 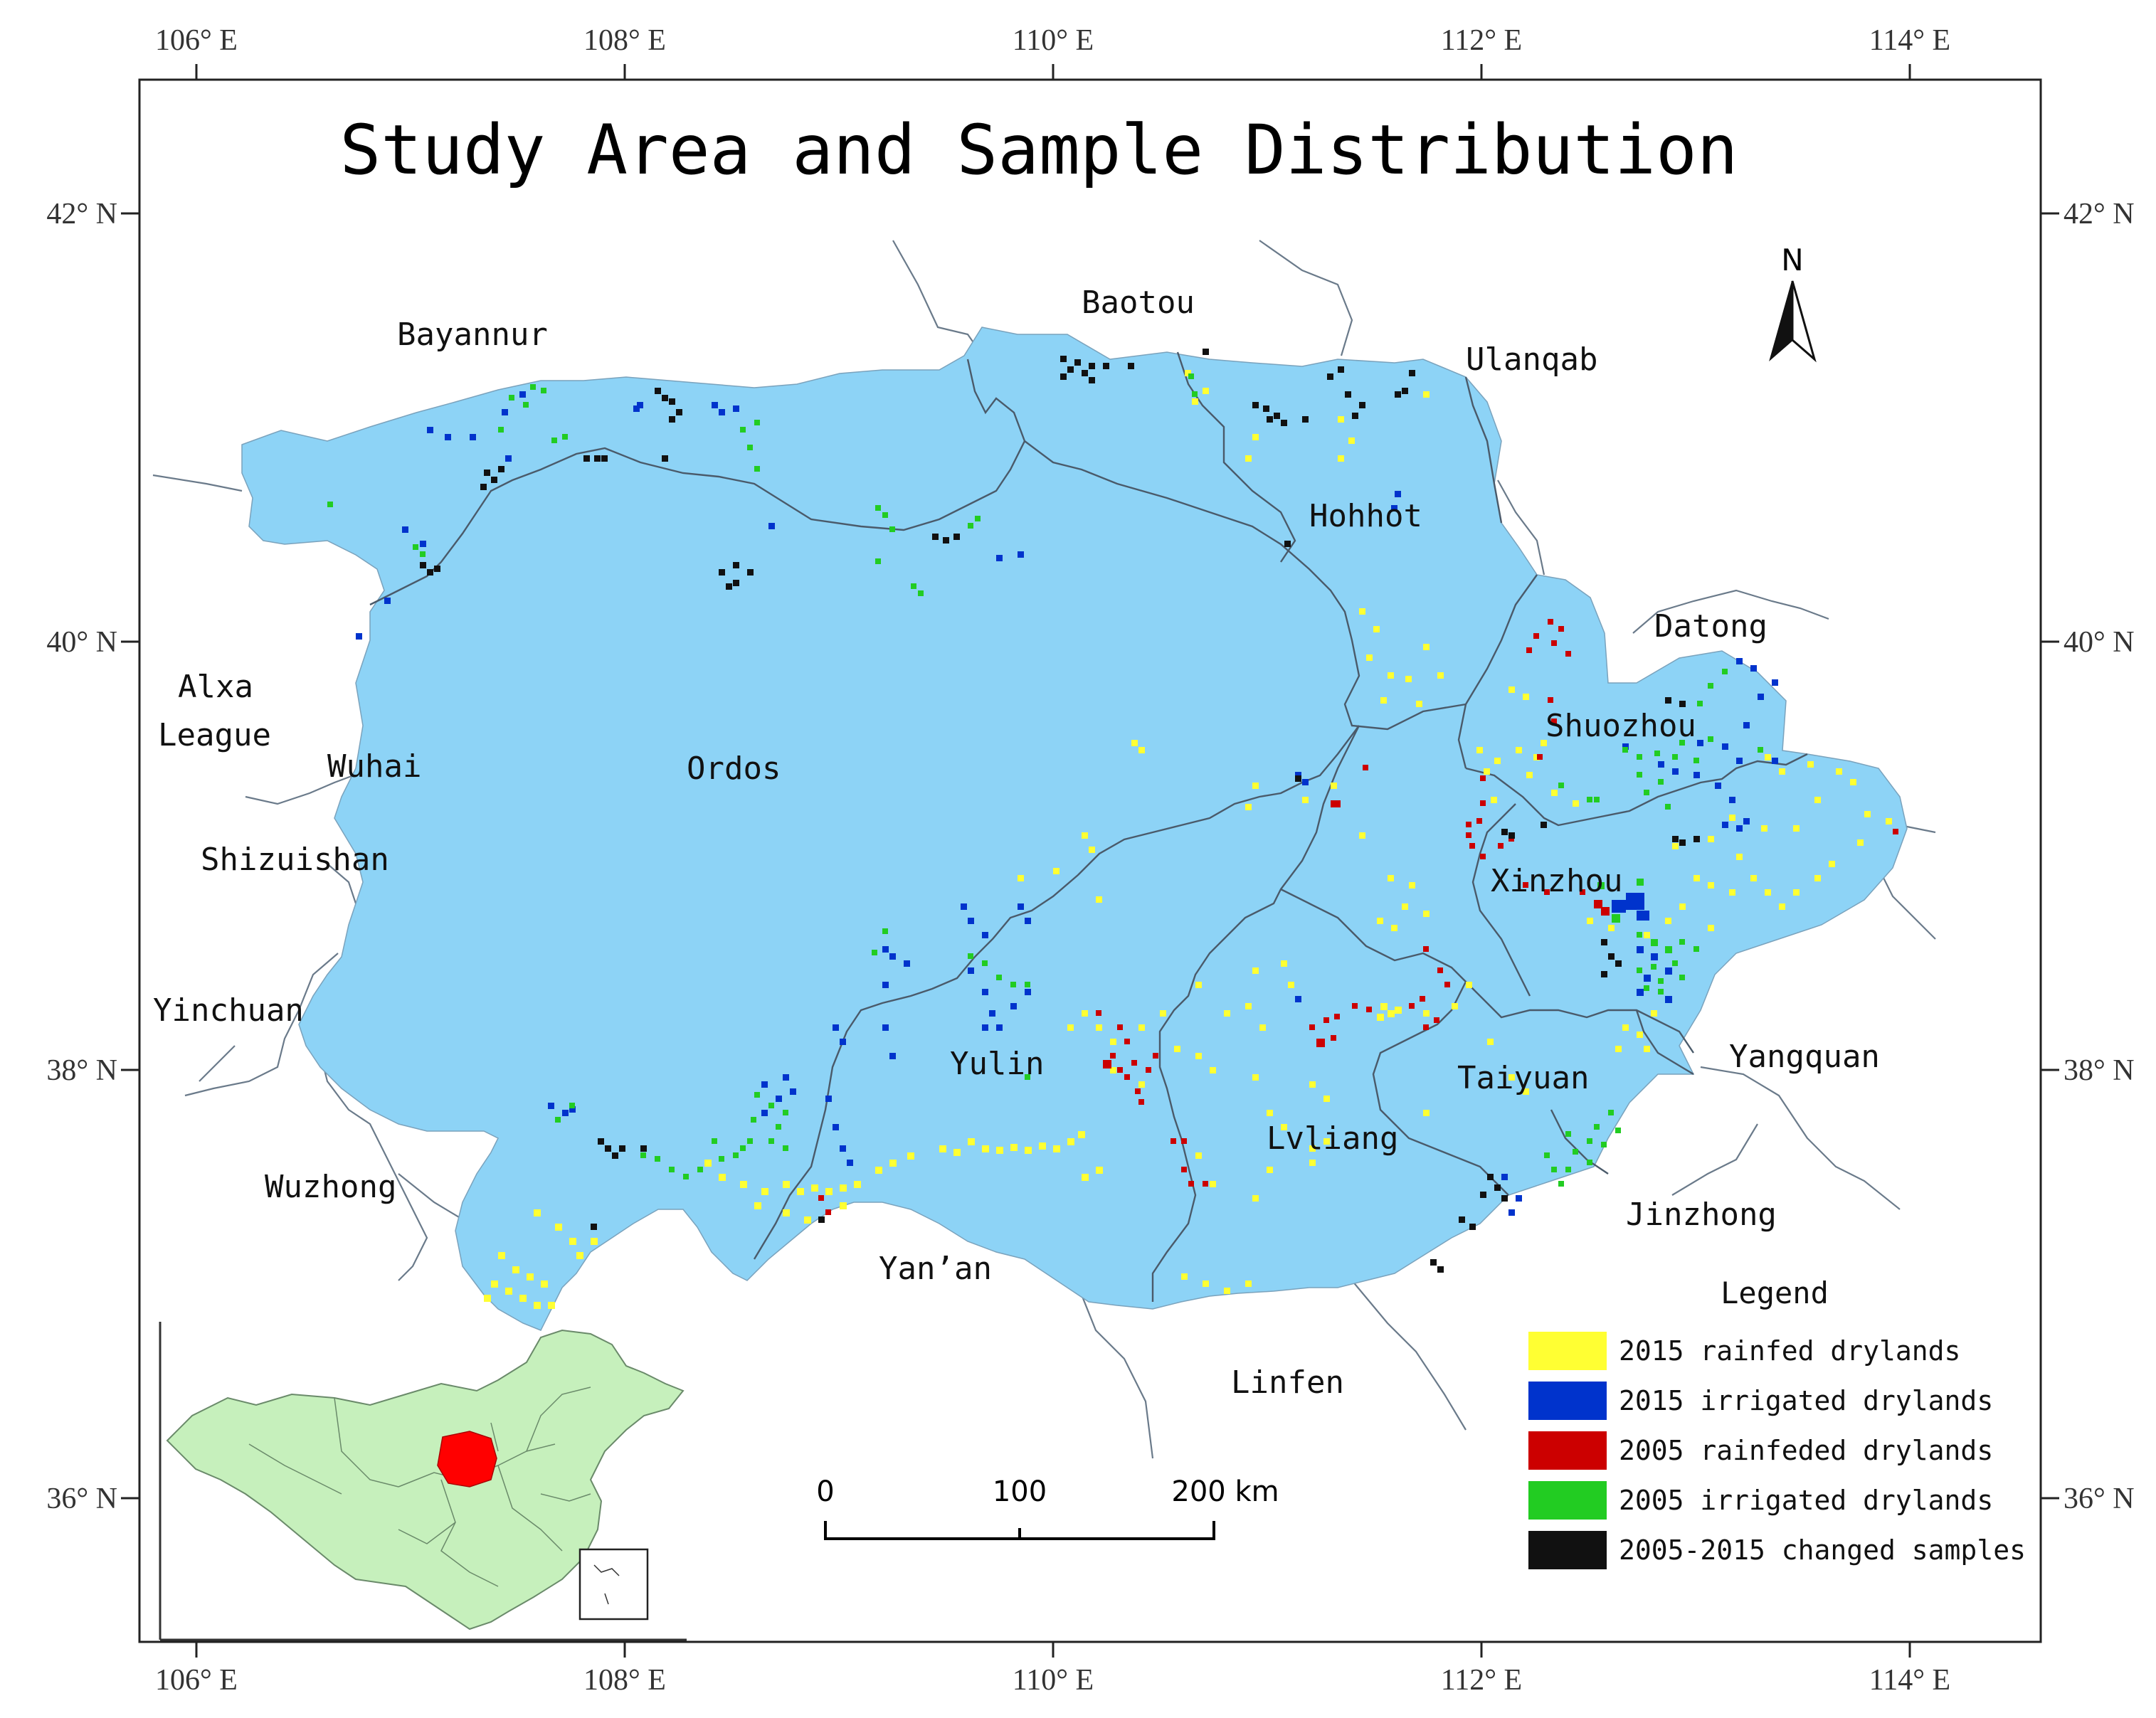 What do you see at coordinates (1365, 516) in the screenshot?
I see `city-label-hohhot: Hohhot` at bounding box center [1365, 516].